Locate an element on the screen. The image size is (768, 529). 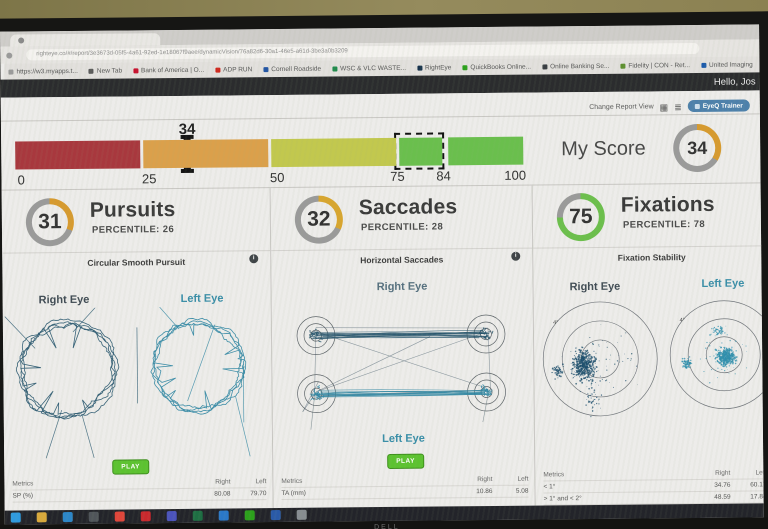
pursuits-metrics-table: Metrics Right Left SP (%) 80.08 79.70 is located at coordinates (139, 489).